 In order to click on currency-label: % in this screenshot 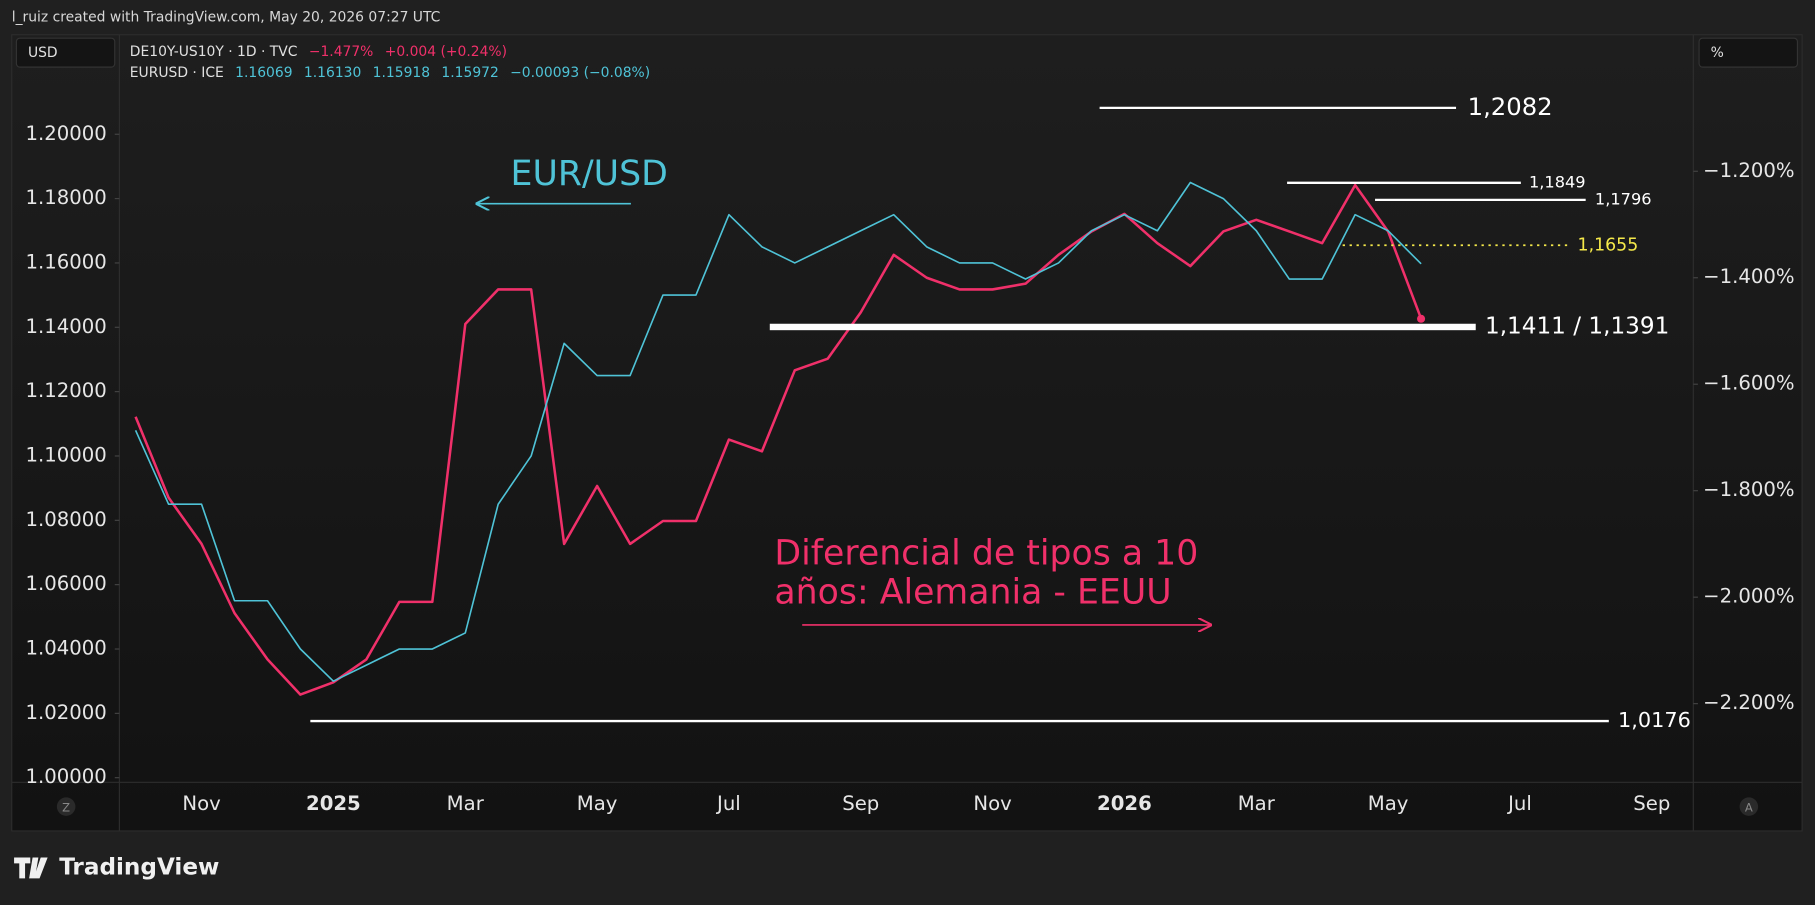, I will do `click(1717, 53)`.